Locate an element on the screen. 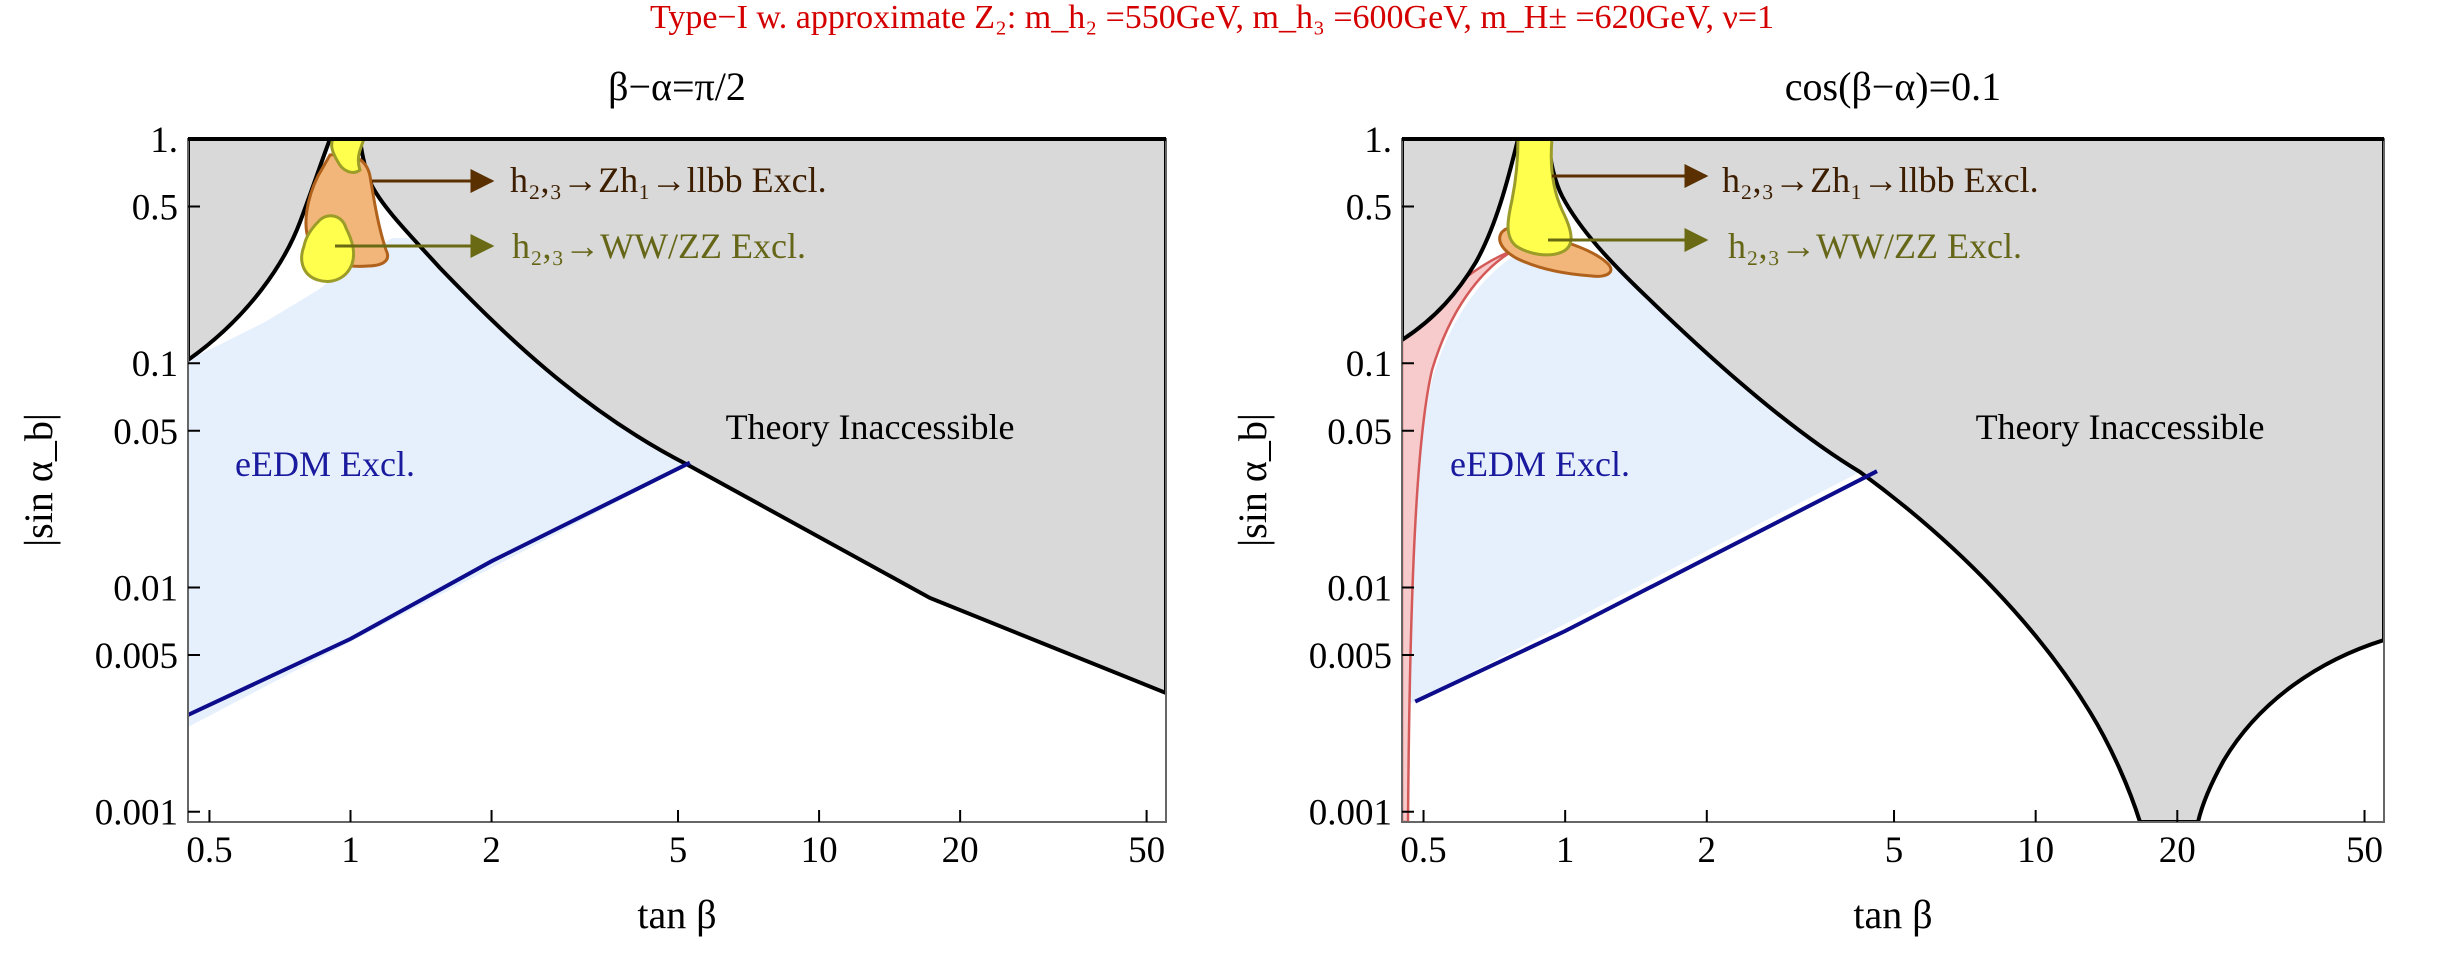 This screenshot has width=2444, height=953. edm-excluded-region-right is located at coordinates (1634, 475).